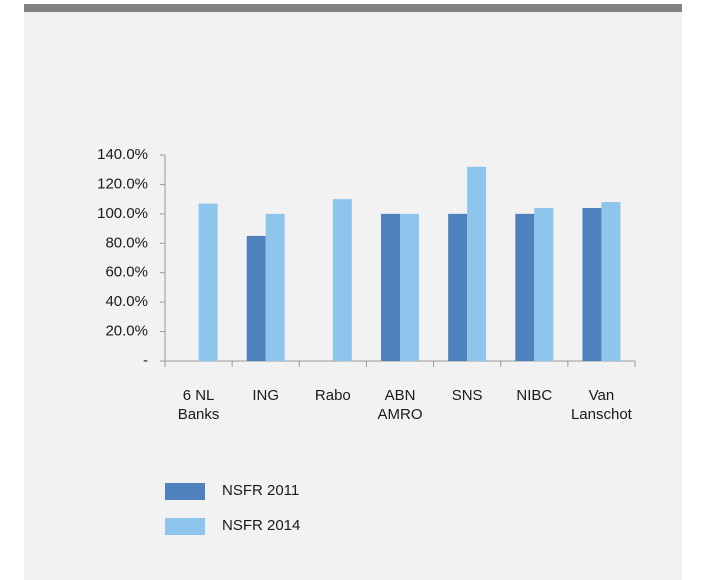  What do you see at coordinates (601, 405) in the screenshot?
I see `x-tick-label: Van Lanschot` at bounding box center [601, 405].